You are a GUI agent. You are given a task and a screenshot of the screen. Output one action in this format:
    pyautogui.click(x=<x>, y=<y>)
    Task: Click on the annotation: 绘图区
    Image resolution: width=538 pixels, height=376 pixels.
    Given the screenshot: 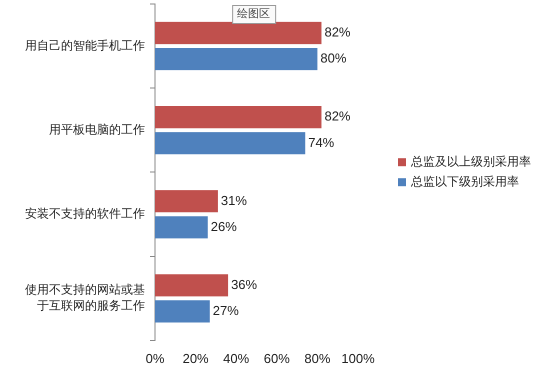 What is the action you would take?
    pyautogui.click(x=253, y=14)
    